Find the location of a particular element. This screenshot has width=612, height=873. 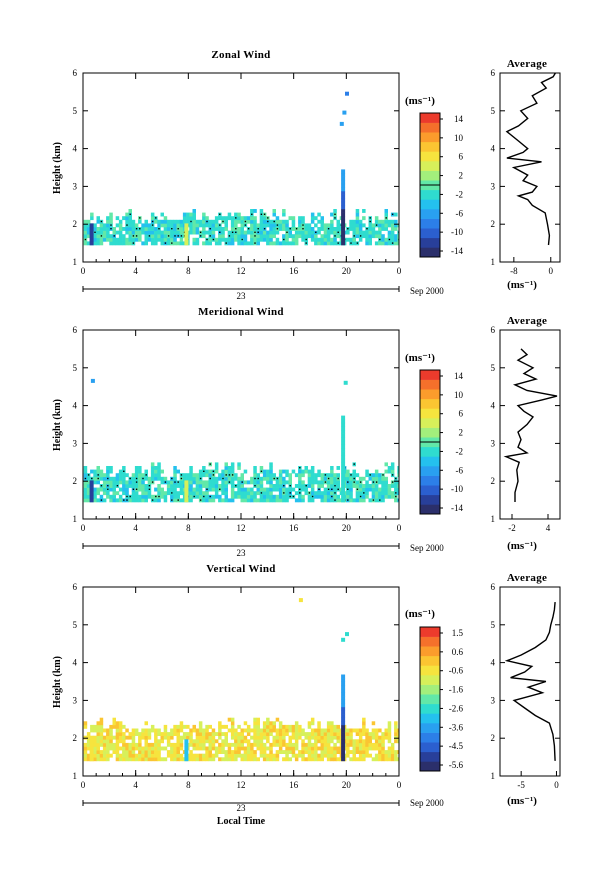

profile-y-tick-label: 2 is located at coordinates (493, 224).